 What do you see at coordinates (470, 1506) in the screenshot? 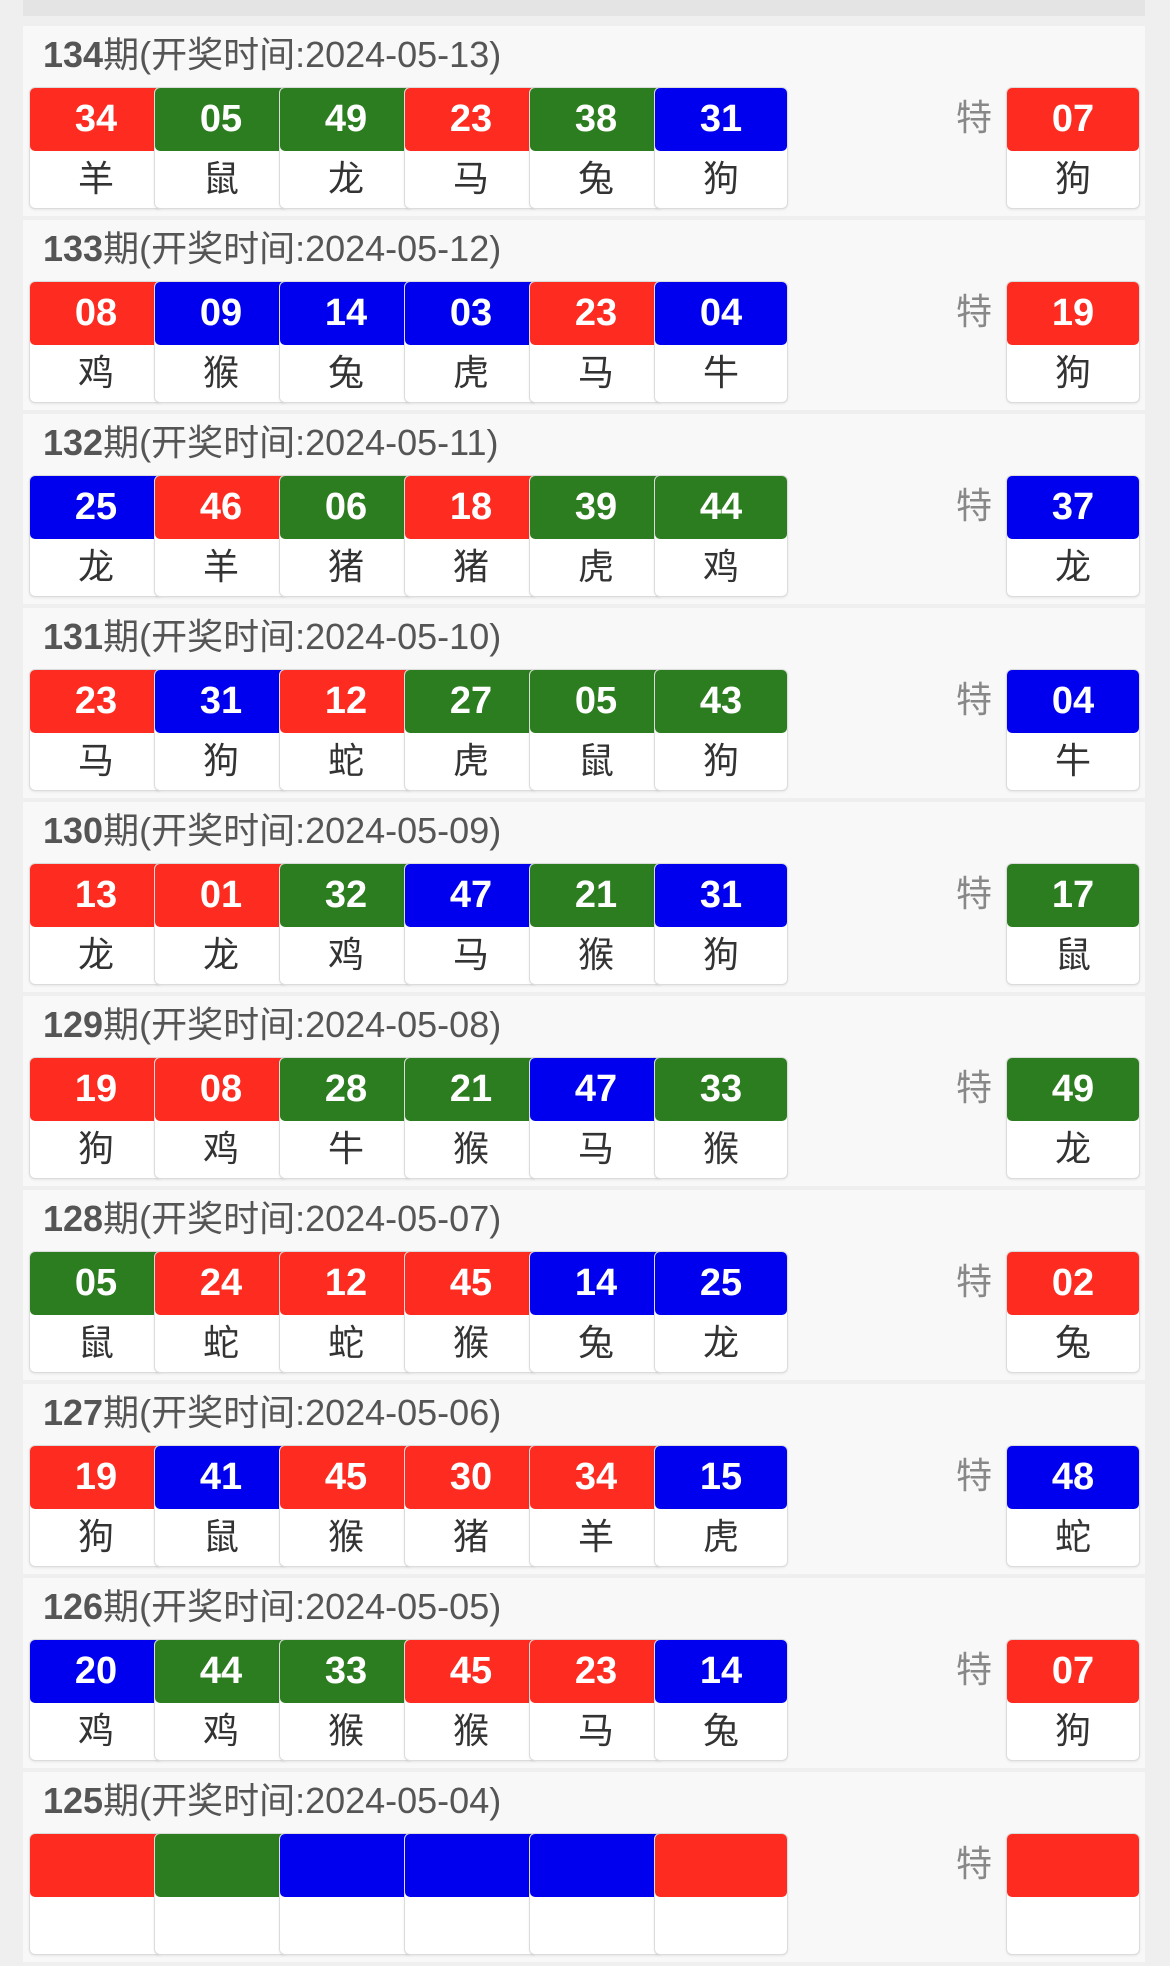
I see `ball-cell: 30 猪` at bounding box center [470, 1506].